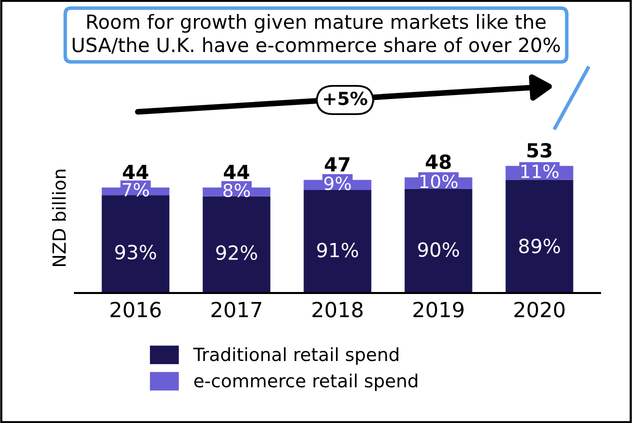 Image resolution: width=632 pixels, height=423 pixels. What do you see at coordinates (135, 252) in the screenshot?
I see `annotation: 93%` at bounding box center [135, 252].